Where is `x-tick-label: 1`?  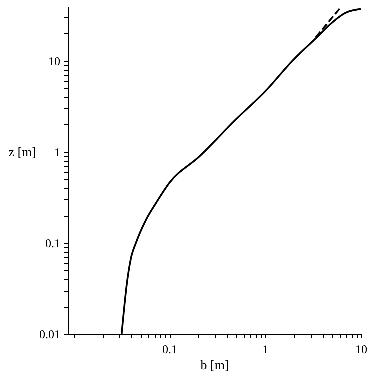
x-tick-label: 1 is located at coordinates (265, 349).